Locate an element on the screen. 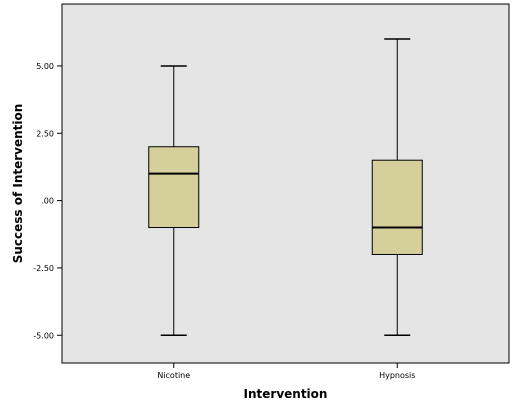 The width and height of the screenshot is (514, 411). y-tick-label: .00 is located at coordinates (47, 201).